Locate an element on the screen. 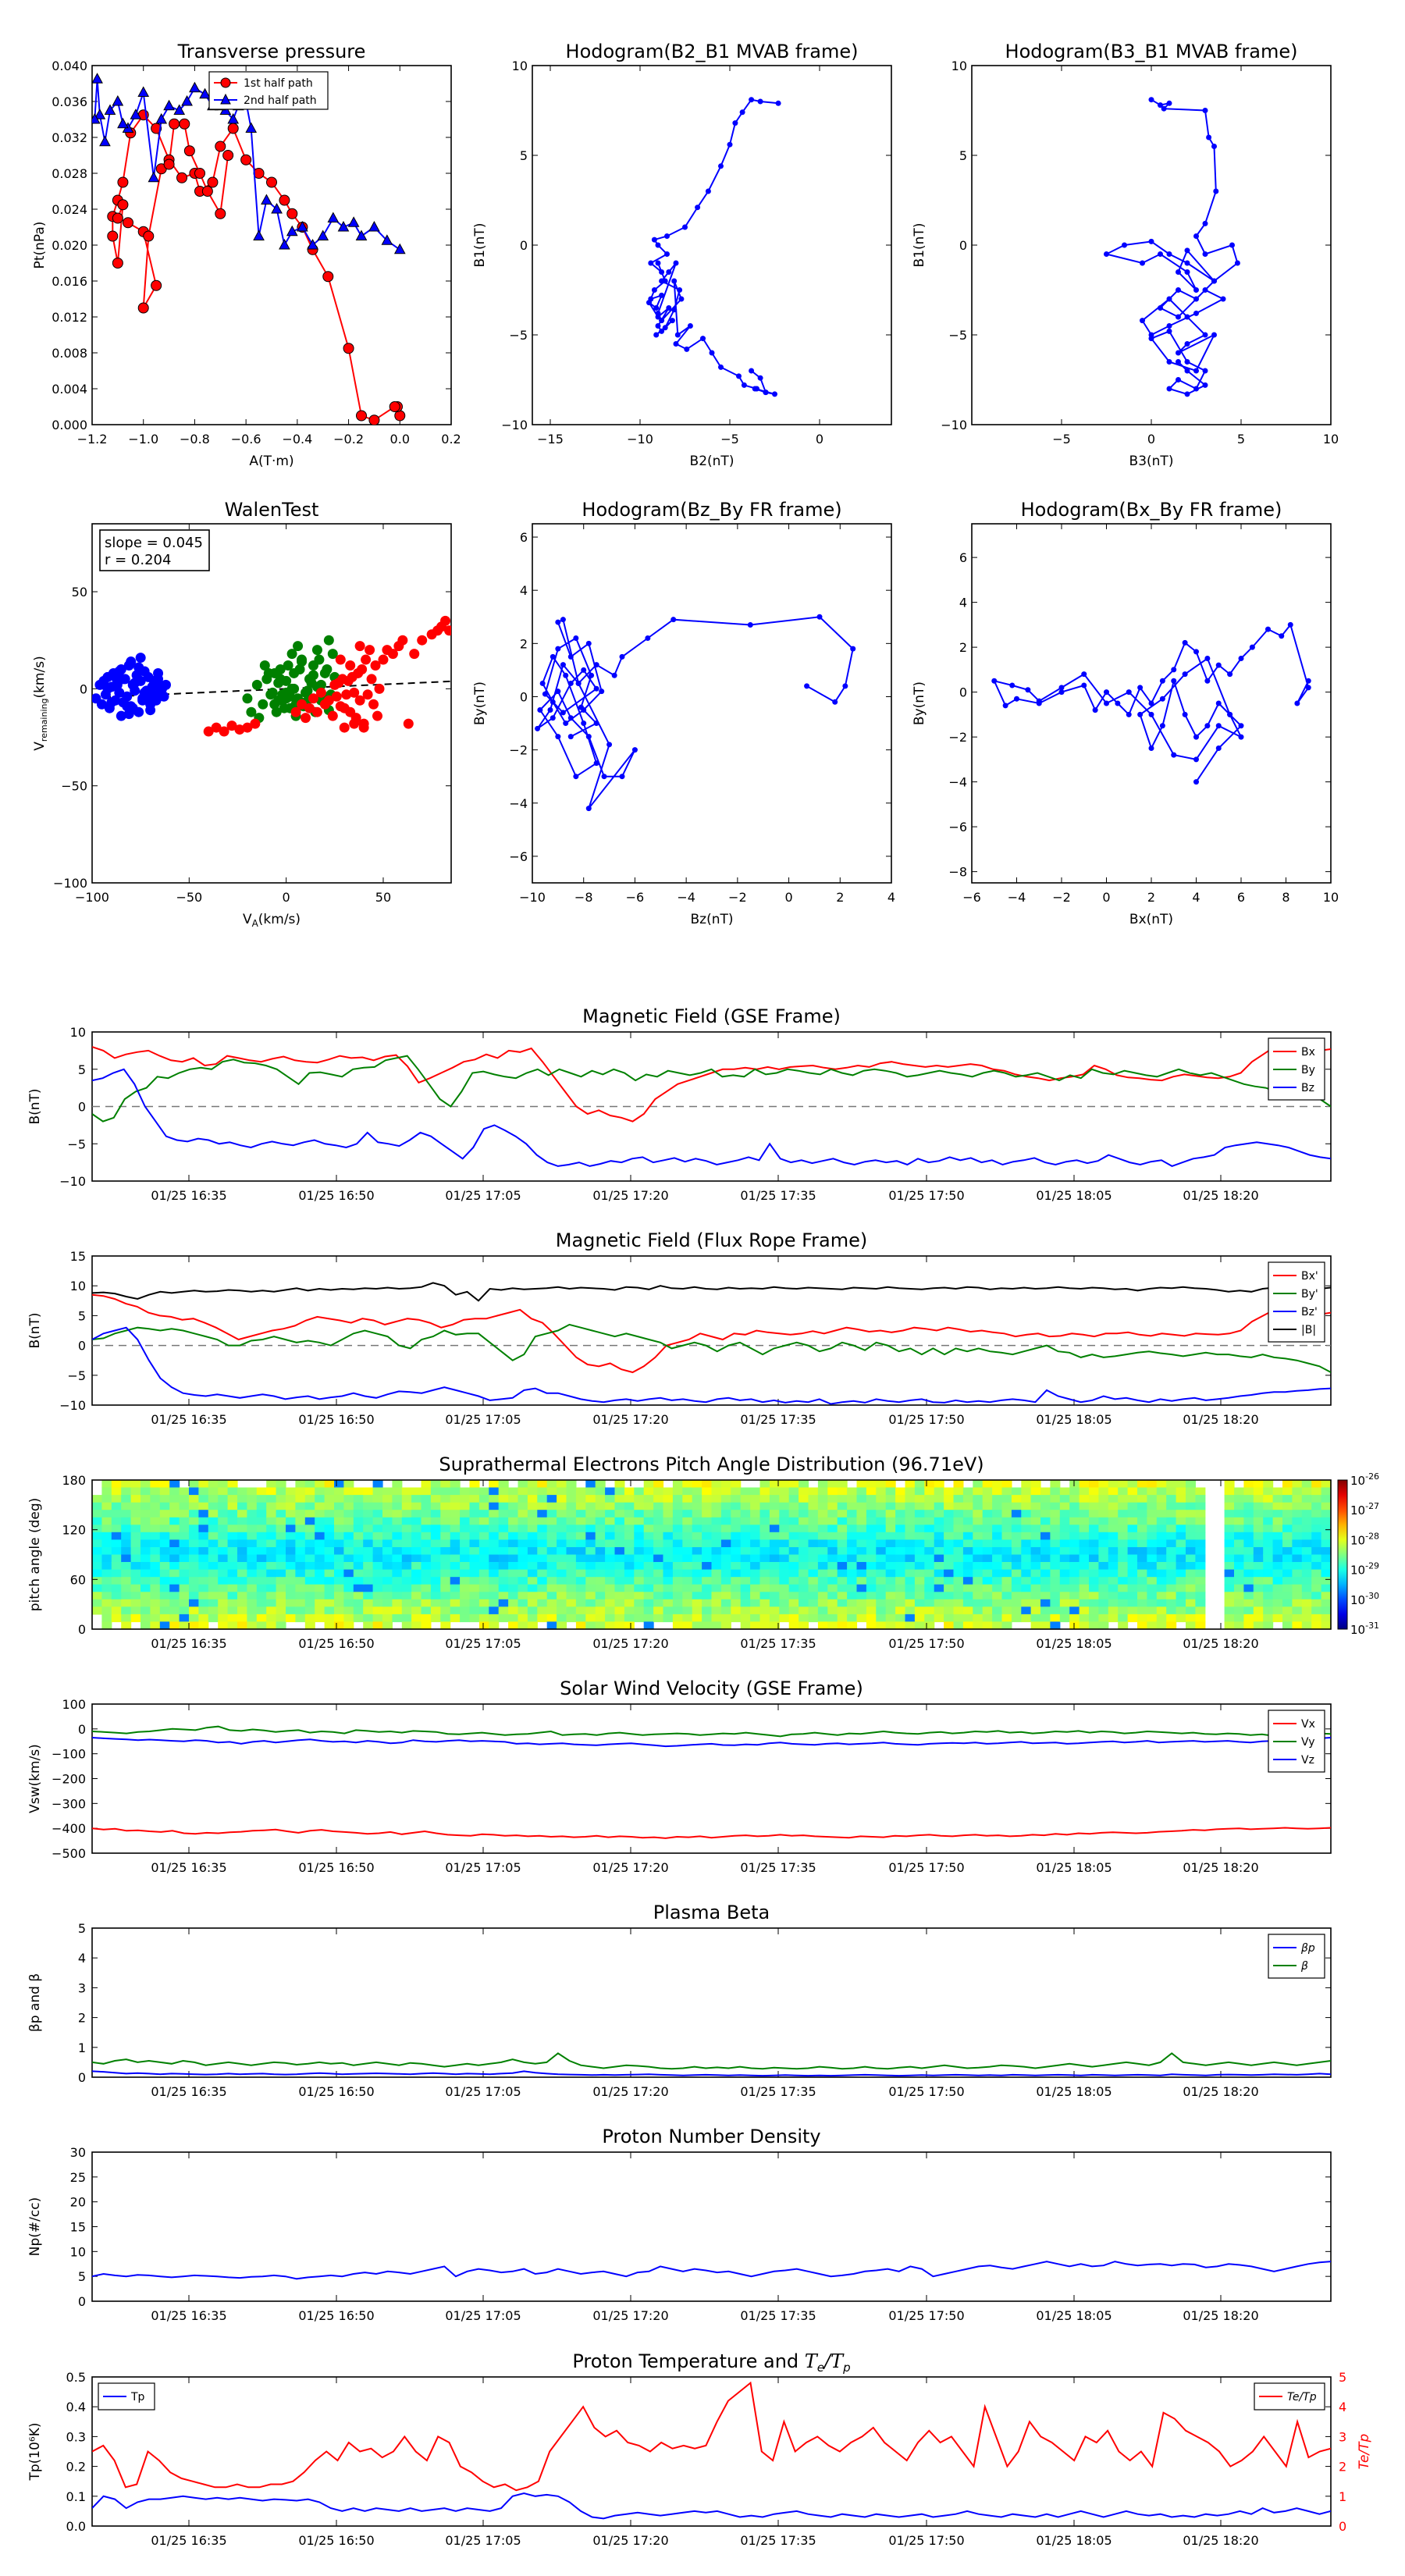  series-line is located at coordinates (712, 2436).